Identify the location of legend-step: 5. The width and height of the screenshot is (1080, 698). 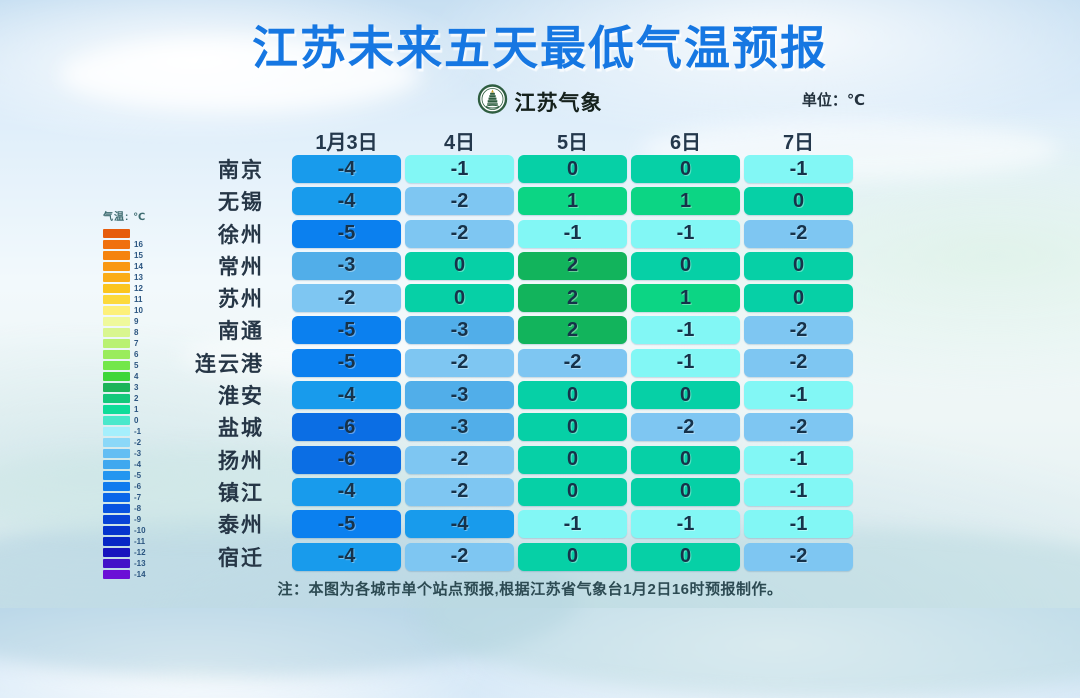
(124, 365).